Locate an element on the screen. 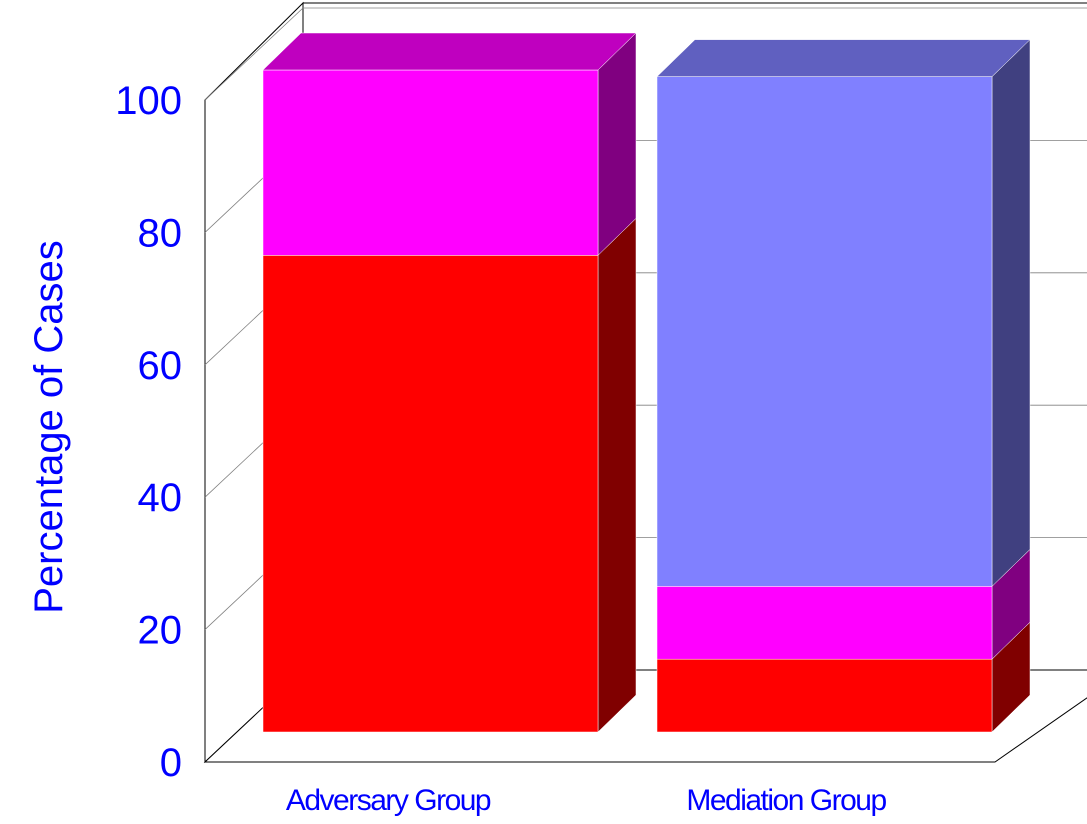 The image size is (1087, 824). y-tick-label: 20 is located at coordinates (160, 631).